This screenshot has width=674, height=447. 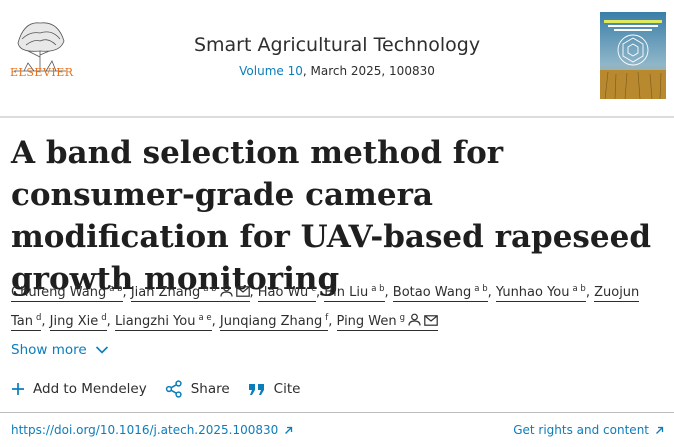 I want to click on author-name: Botao Wang a b, so click(x=440, y=293).